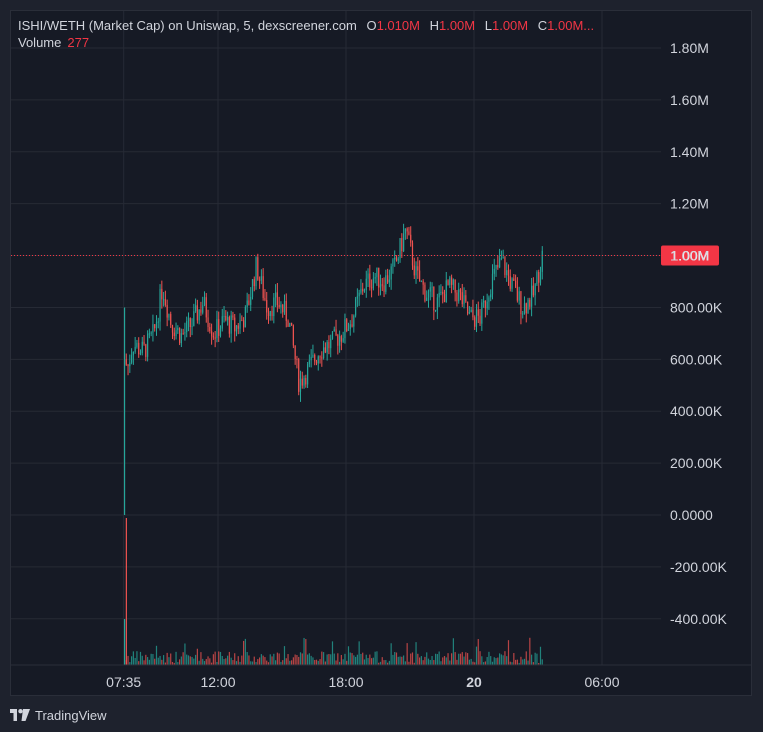  Describe the element at coordinates (691, 515) in the screenshot. I see `y-tick-label: 0.0000` at that location.